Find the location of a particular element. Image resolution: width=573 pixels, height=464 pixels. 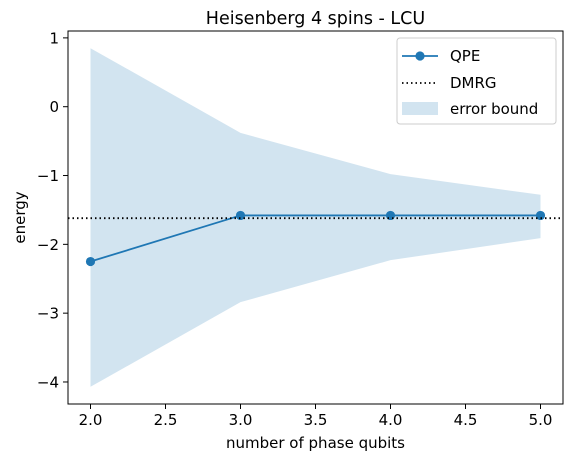

qpe-line-layer is located at coordinates (315, 238).